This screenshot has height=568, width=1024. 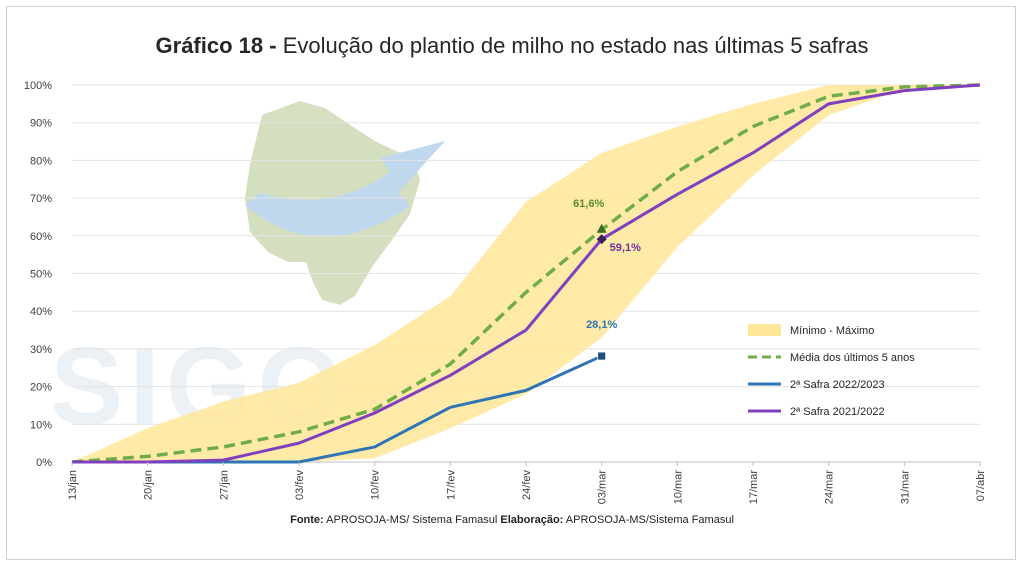 What do you see at coordinates (412, 520) in the screenshot?
I see `source-fonte: APROSOJA-MS/ Sistema Famasul` at bounding box center [412, 520].